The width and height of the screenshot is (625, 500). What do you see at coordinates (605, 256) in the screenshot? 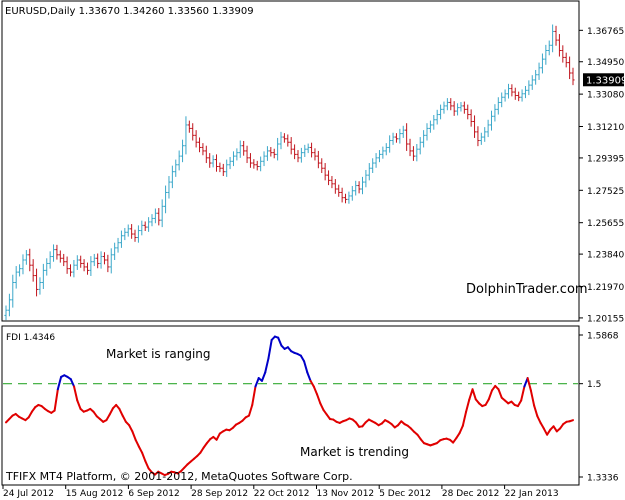
I see `price-y-tick-label: 1.23840` at bounding box center [605, 256].